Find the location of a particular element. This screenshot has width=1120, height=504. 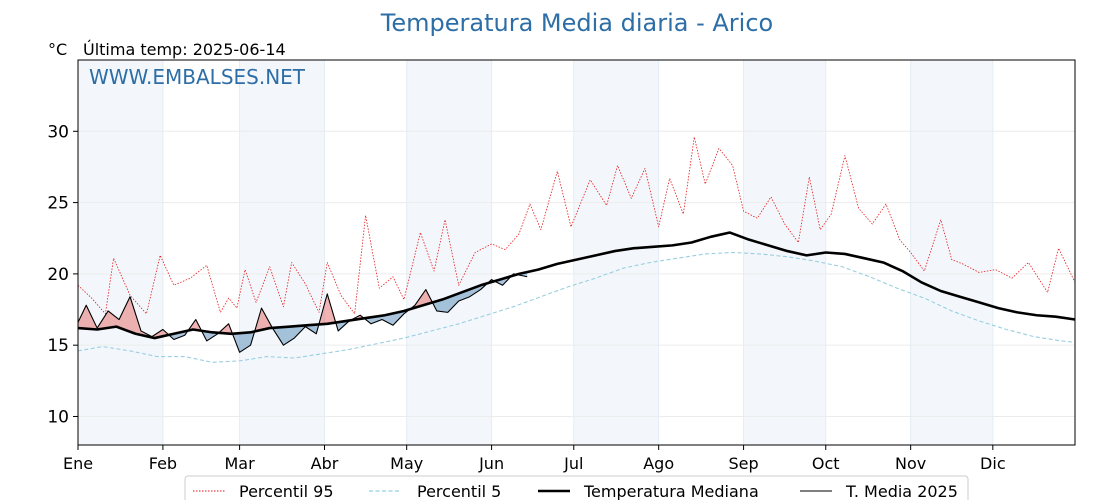

current-year-line is located at coordinates (302, 313).